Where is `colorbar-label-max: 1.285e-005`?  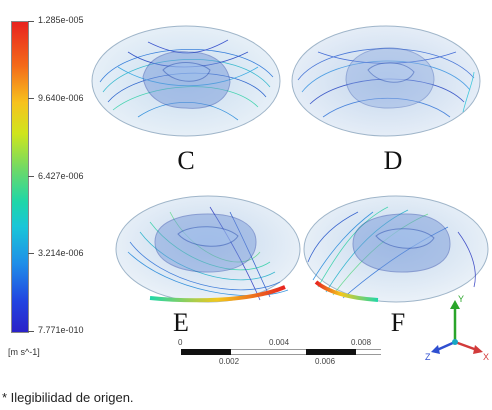
colorbar-label-max: 1.285e-005 is located at coordinates (61, 20).